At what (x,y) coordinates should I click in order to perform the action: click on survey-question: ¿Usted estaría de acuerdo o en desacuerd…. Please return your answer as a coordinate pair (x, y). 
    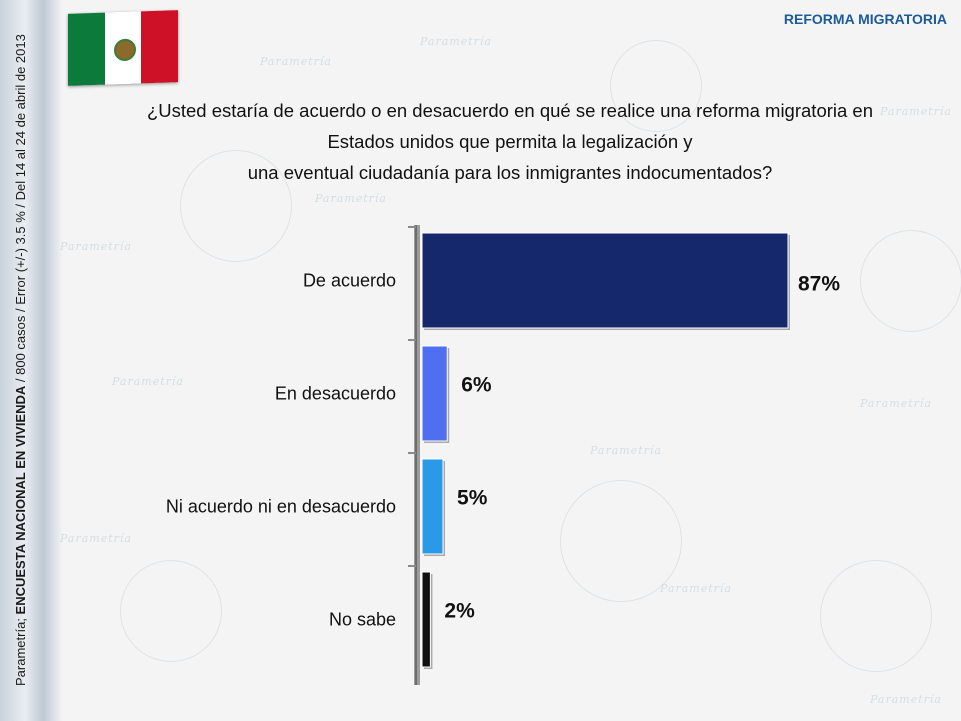
    Looking at the image, I should click on (510, 141).